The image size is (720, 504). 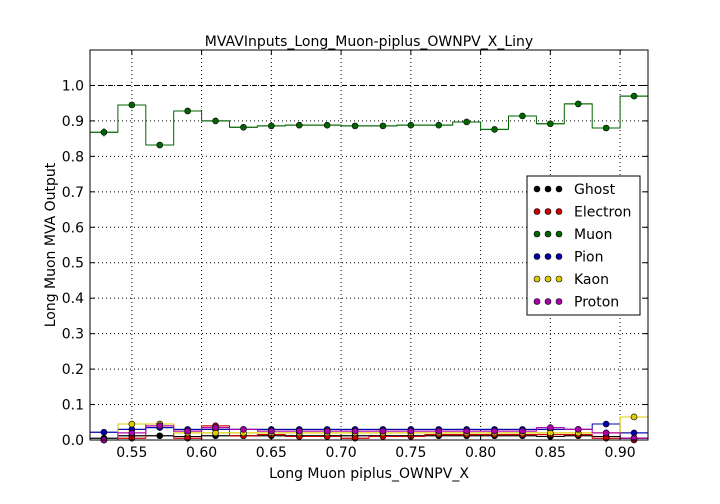 I want to click on legend-label: Muon, so click(x=593, y=235).